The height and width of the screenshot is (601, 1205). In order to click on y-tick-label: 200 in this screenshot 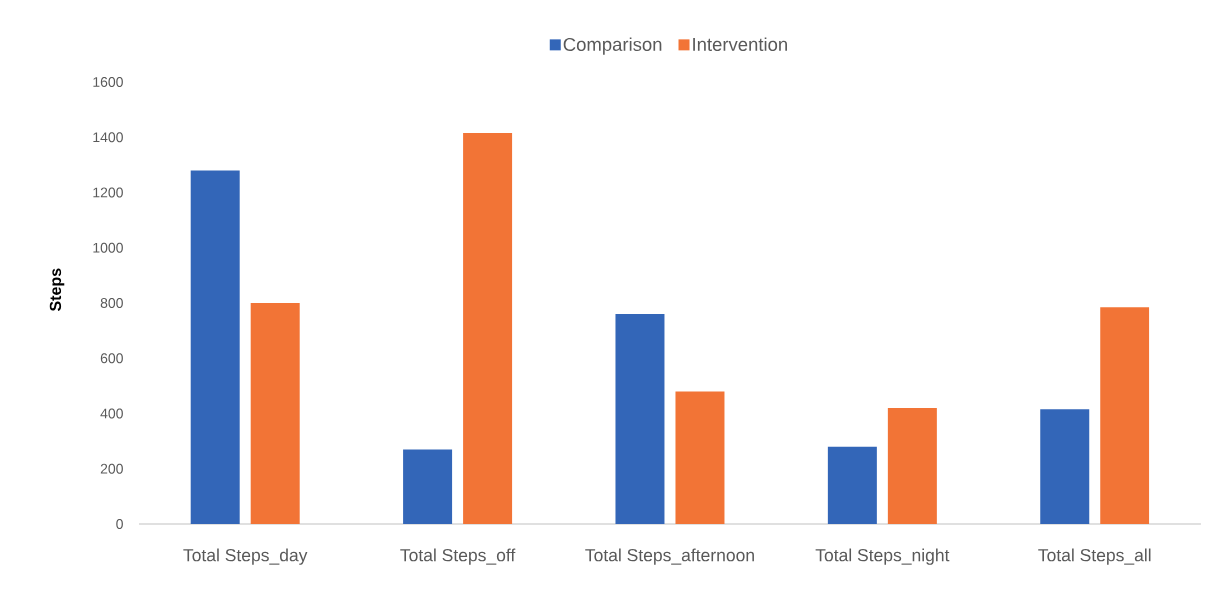, I will do `click(111, 468)`.